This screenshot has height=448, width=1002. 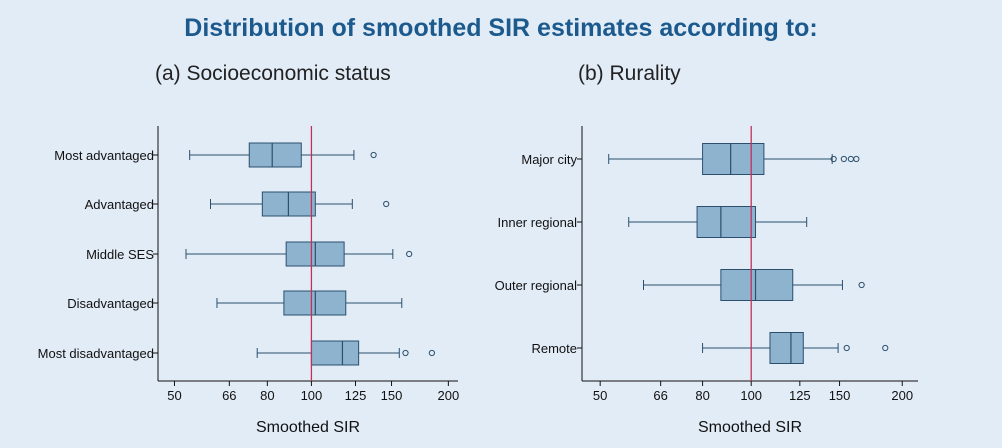 I want to click on panel-a-x-tick-label: 150, so click(x=392, y=395).